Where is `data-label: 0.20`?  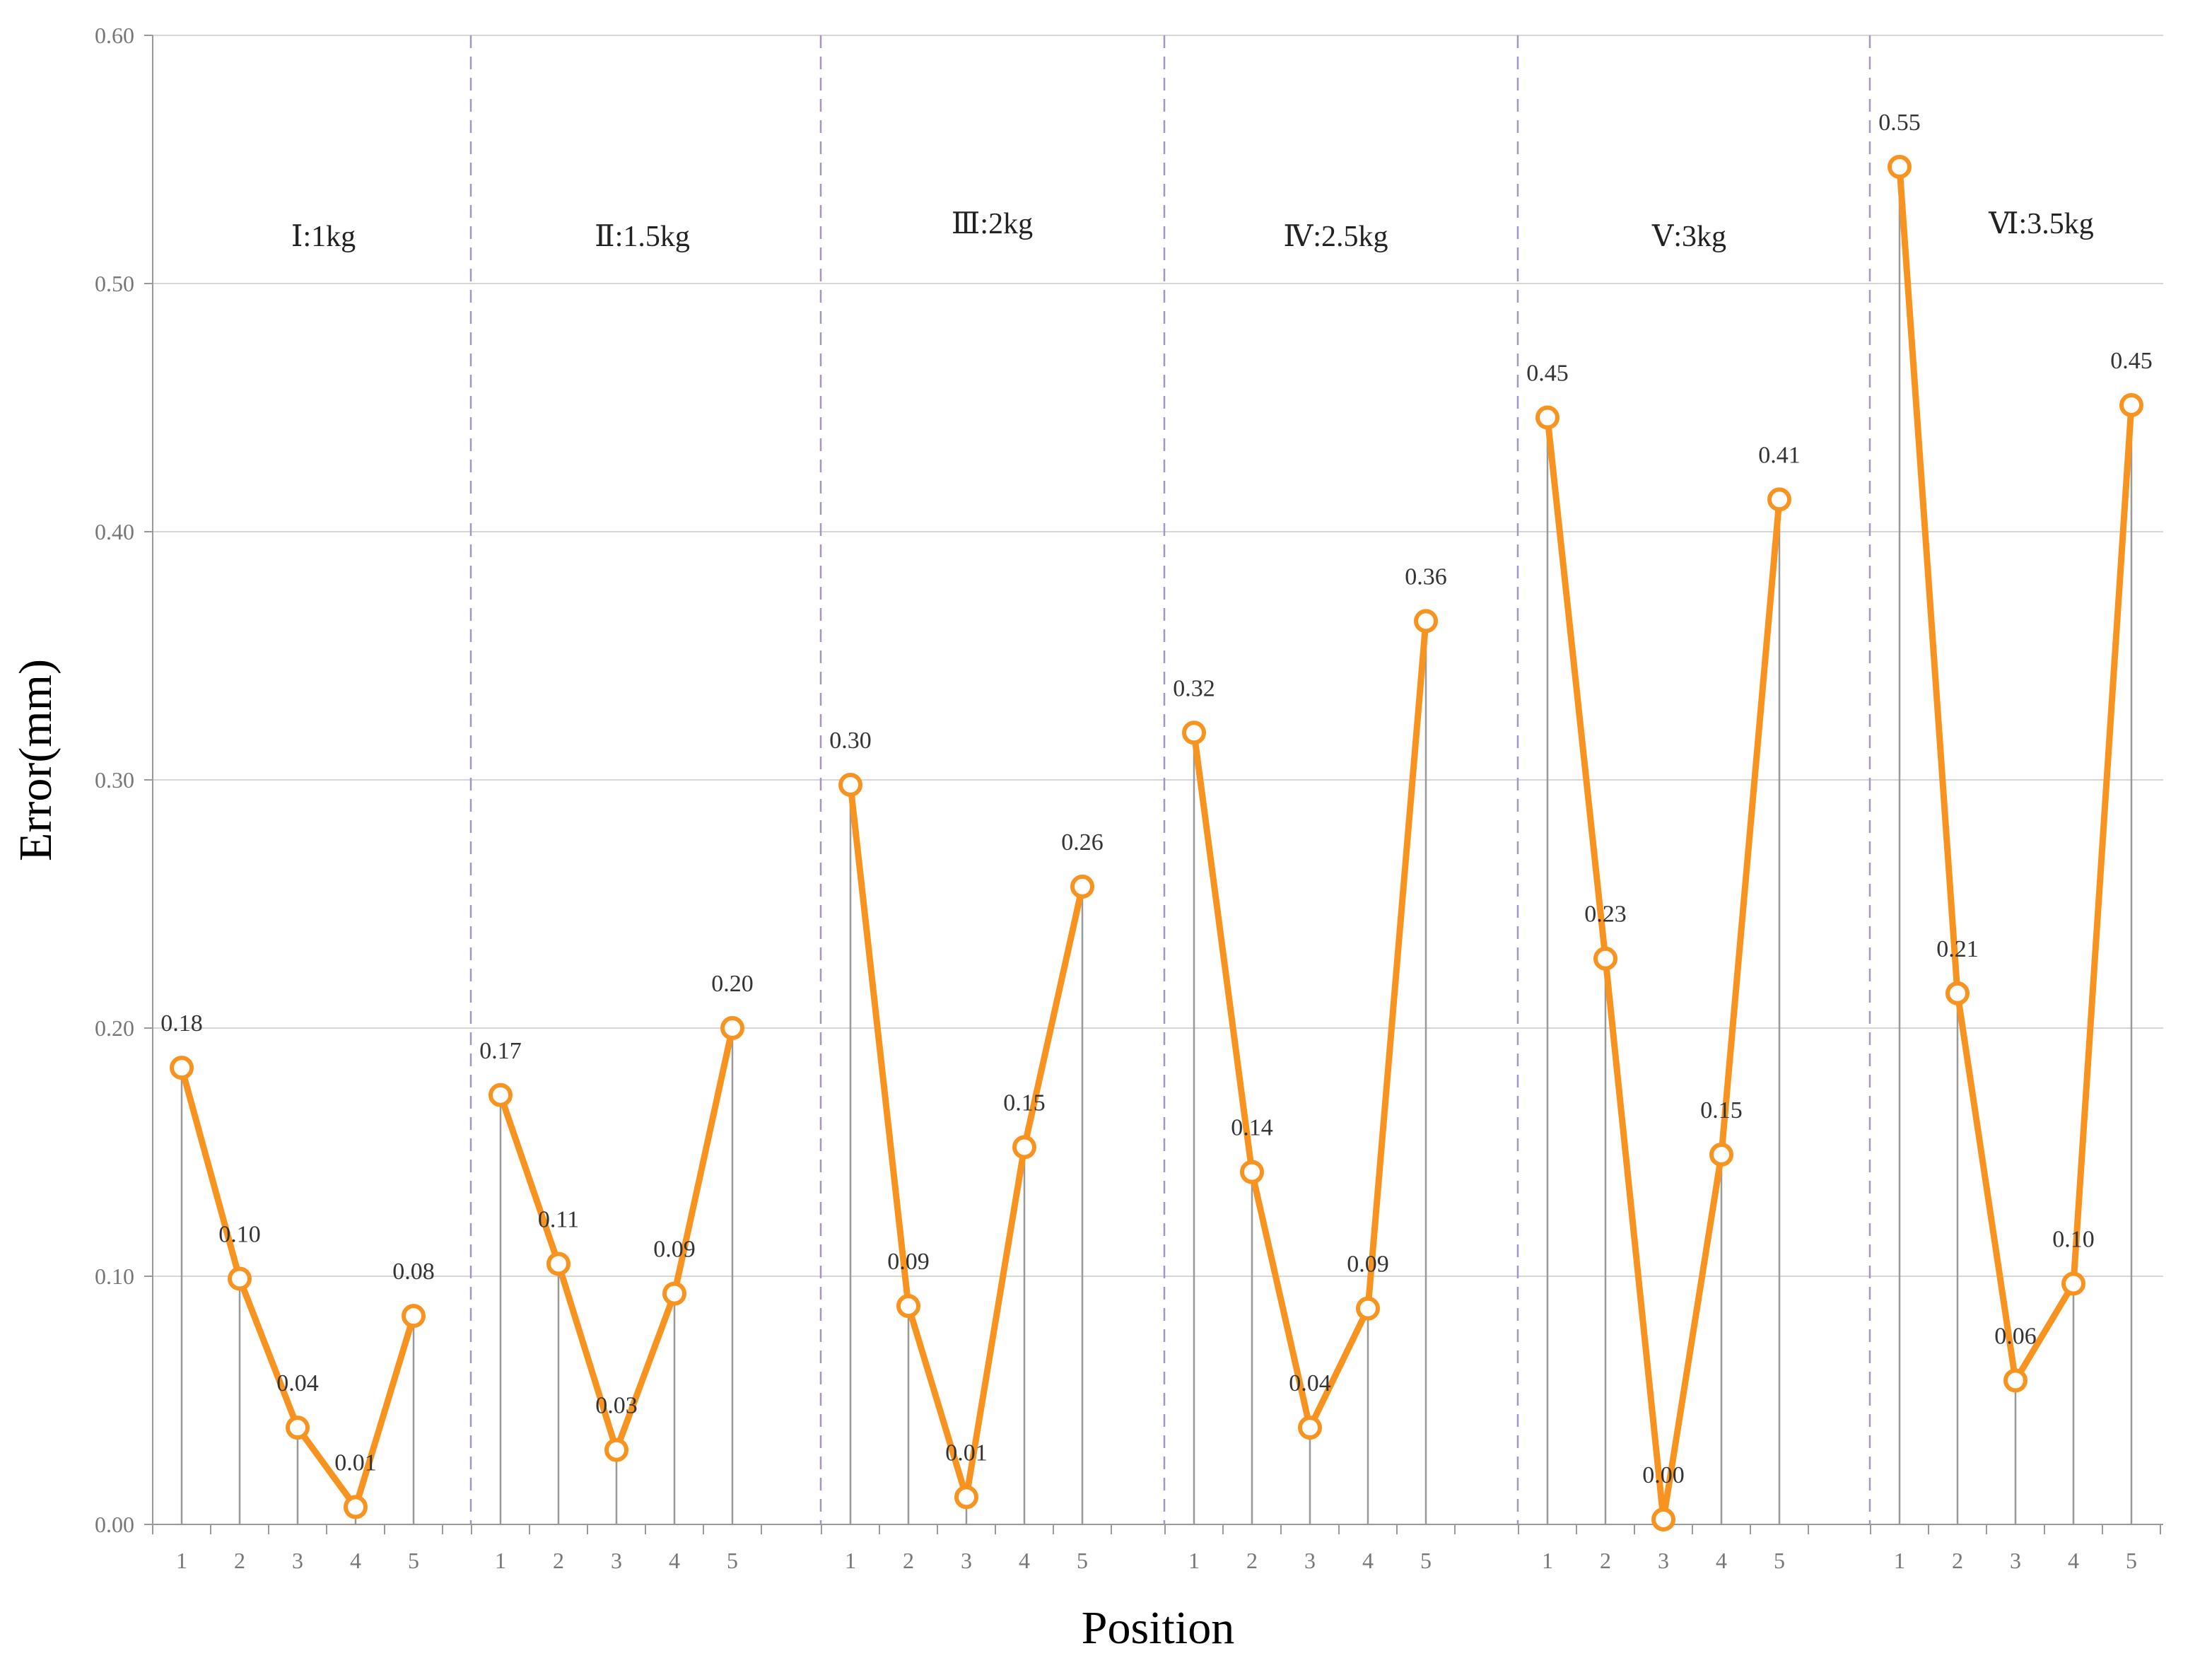 data-label: 0.20 is located at coordinates (732, 984).